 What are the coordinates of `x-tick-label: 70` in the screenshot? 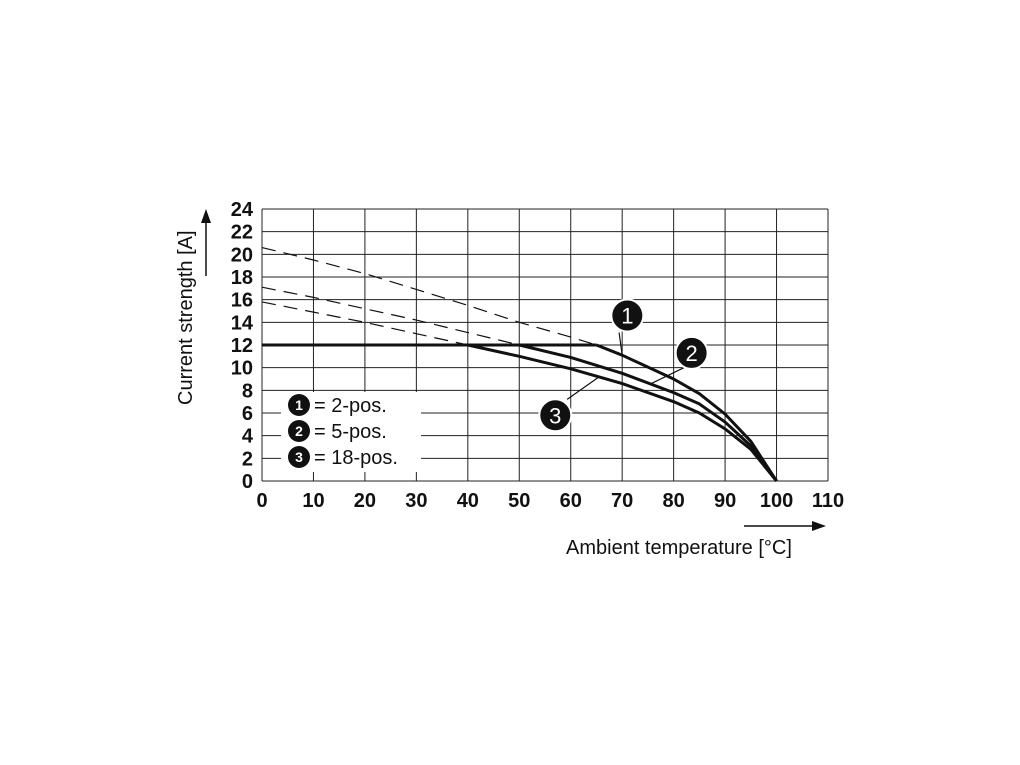 It's located at (622, 501).